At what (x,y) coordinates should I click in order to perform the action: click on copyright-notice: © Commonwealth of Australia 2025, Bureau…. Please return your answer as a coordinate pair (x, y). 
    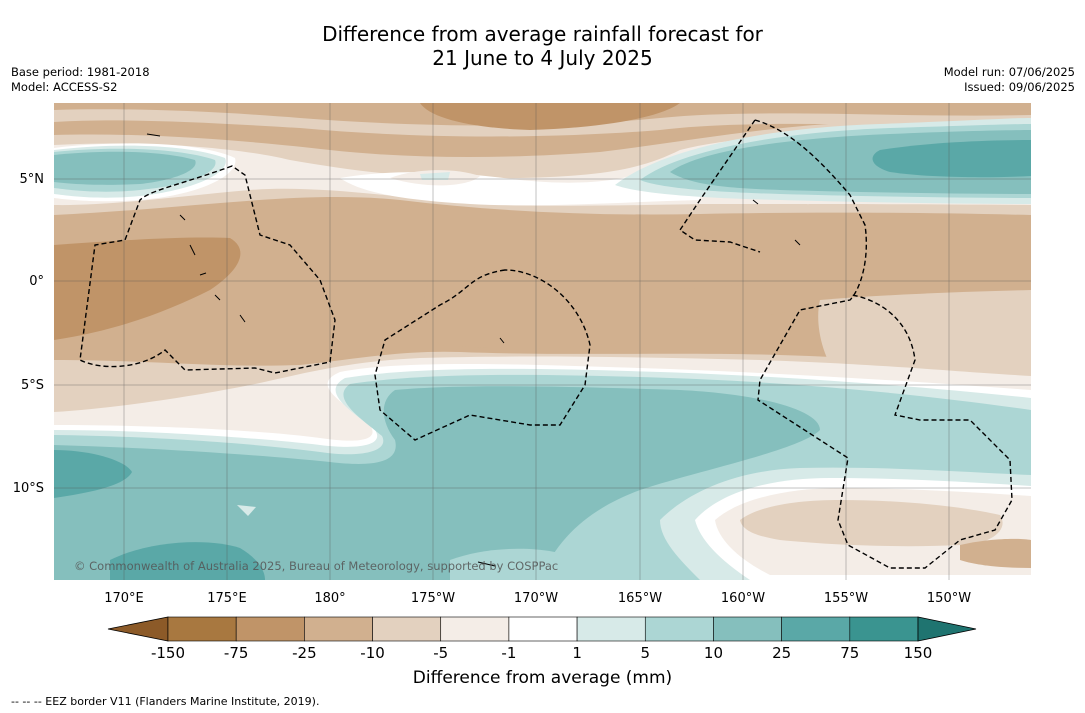
    Looking at the image, I should click on (316, 566).